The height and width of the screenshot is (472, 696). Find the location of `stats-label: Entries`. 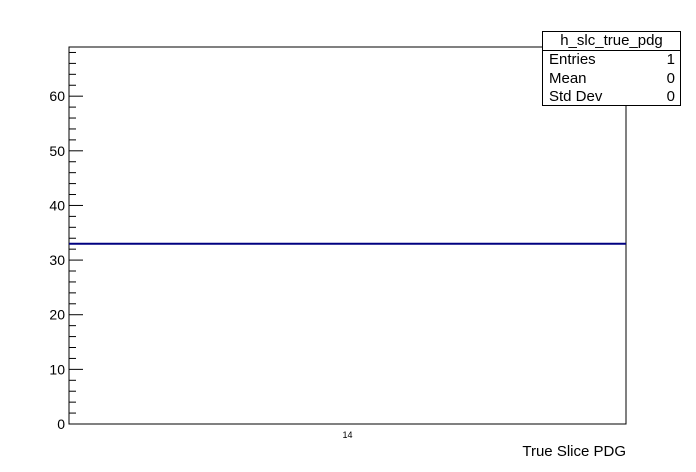

stats-label: Entries is located at coordinates (572, 59).